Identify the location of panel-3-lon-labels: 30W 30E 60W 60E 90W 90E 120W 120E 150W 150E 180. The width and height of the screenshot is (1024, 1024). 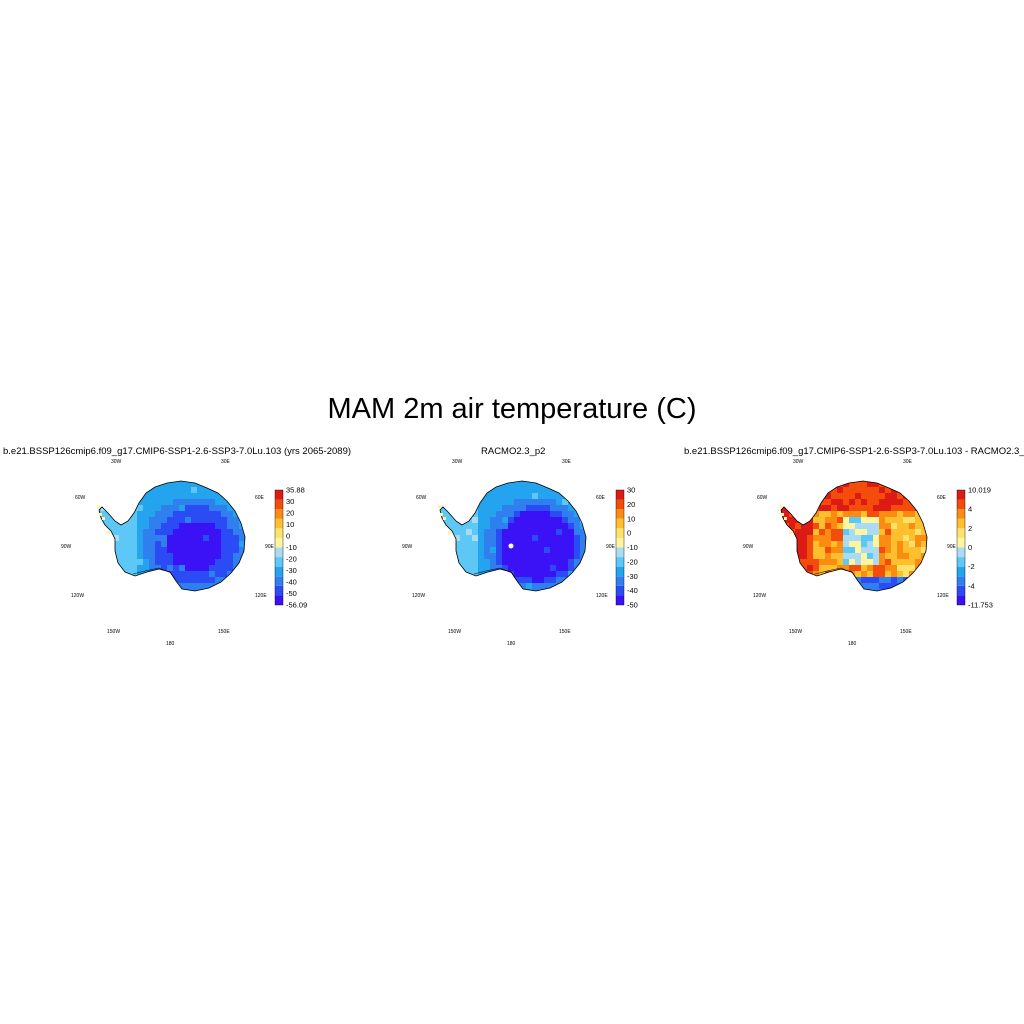
(850, 553).